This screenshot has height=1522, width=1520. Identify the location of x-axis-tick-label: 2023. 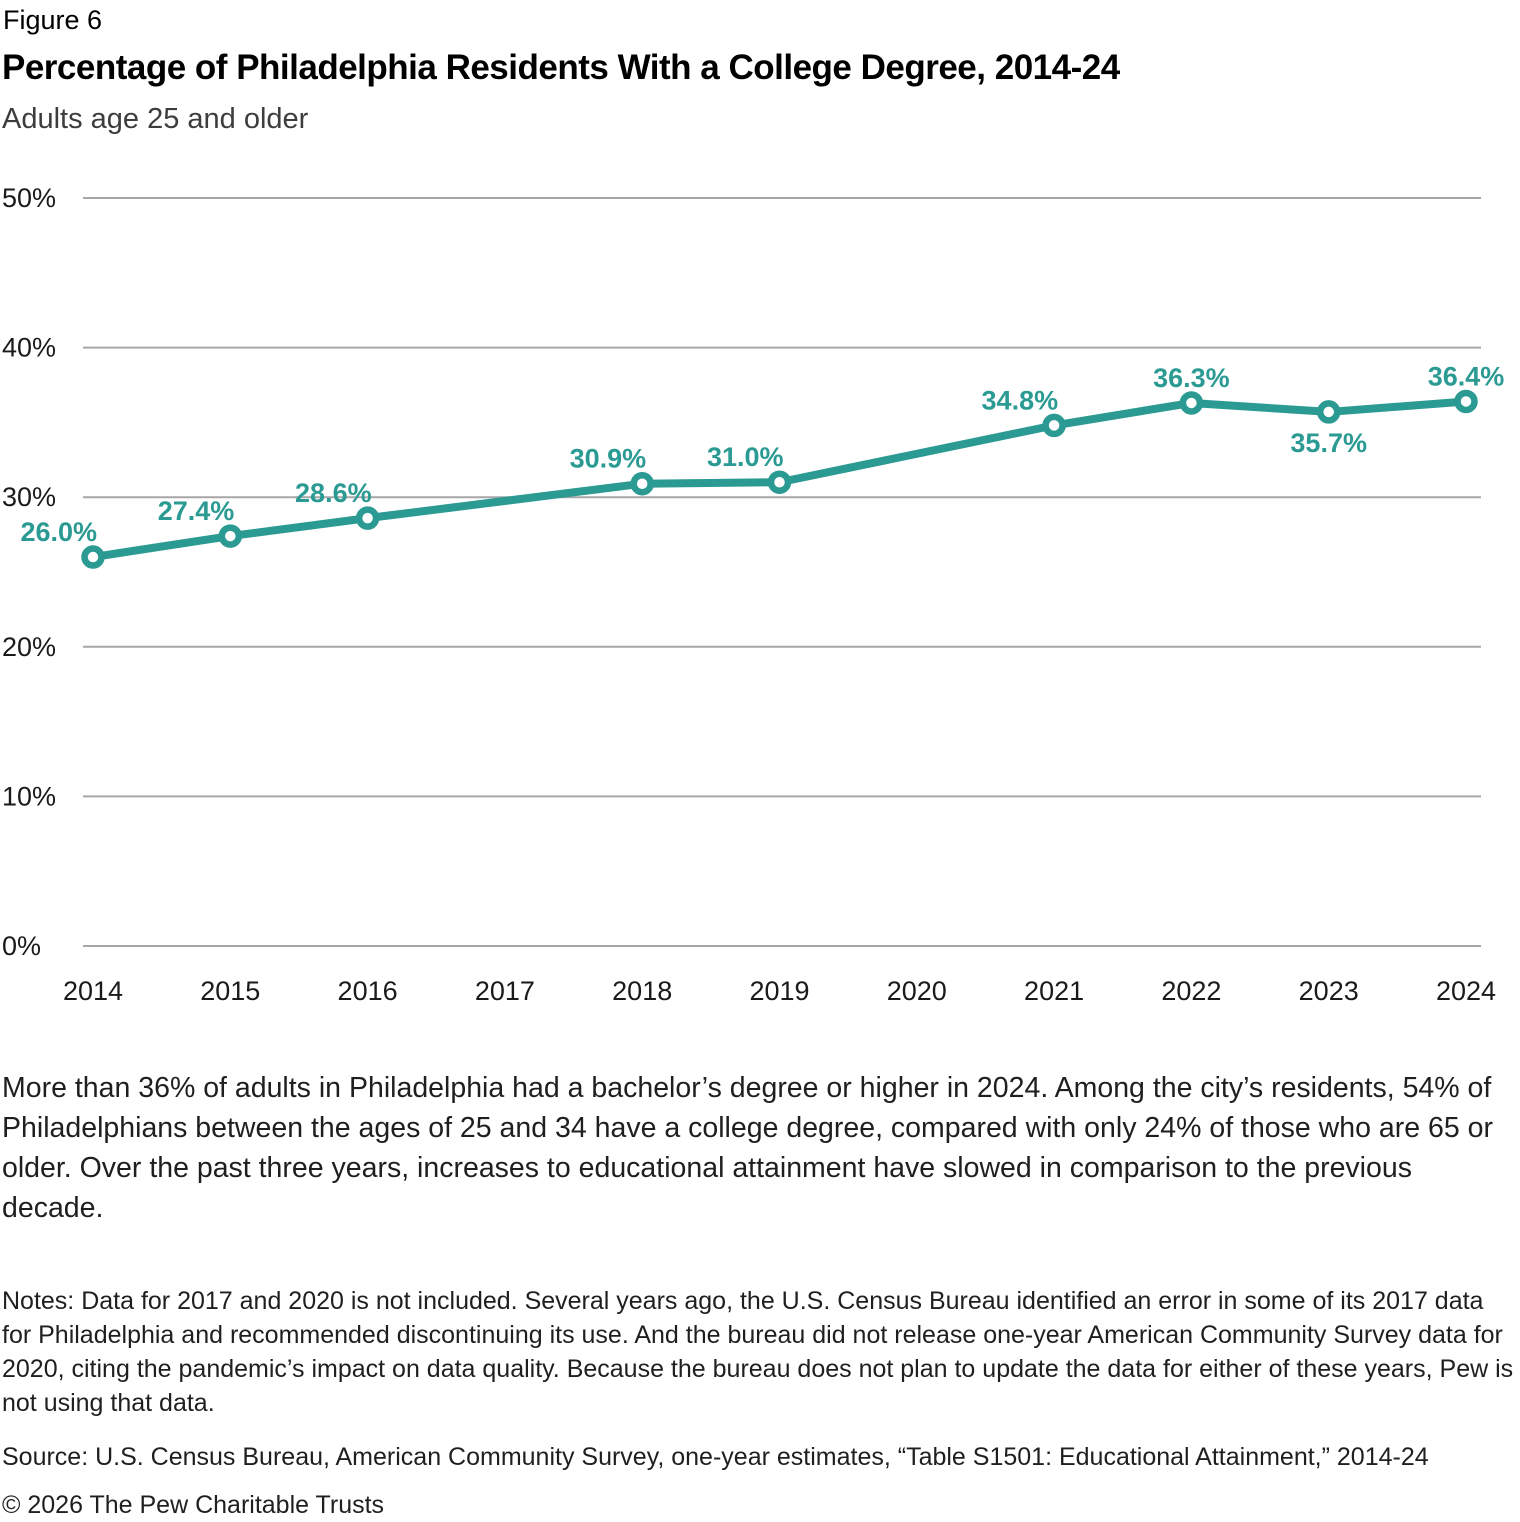
(1329, 991).